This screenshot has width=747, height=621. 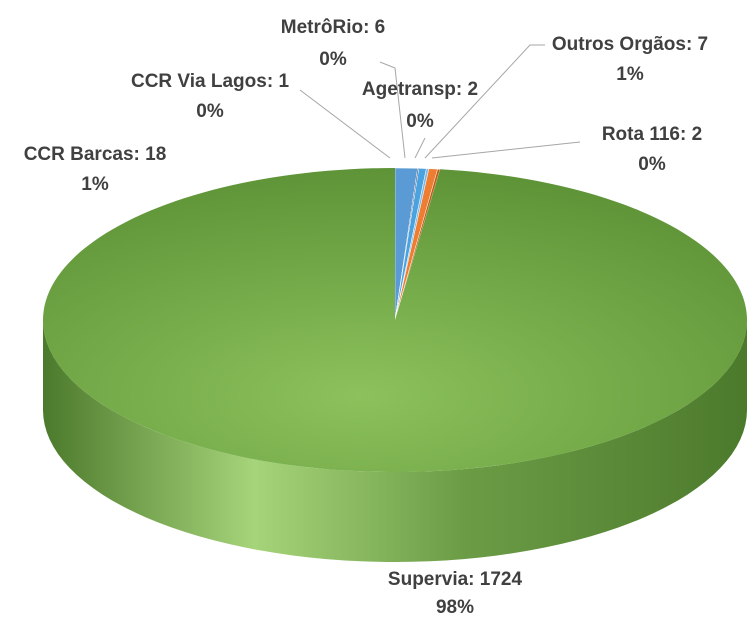 I want to click on data-label: Rota 116: 2, so click(x=652, y=134).